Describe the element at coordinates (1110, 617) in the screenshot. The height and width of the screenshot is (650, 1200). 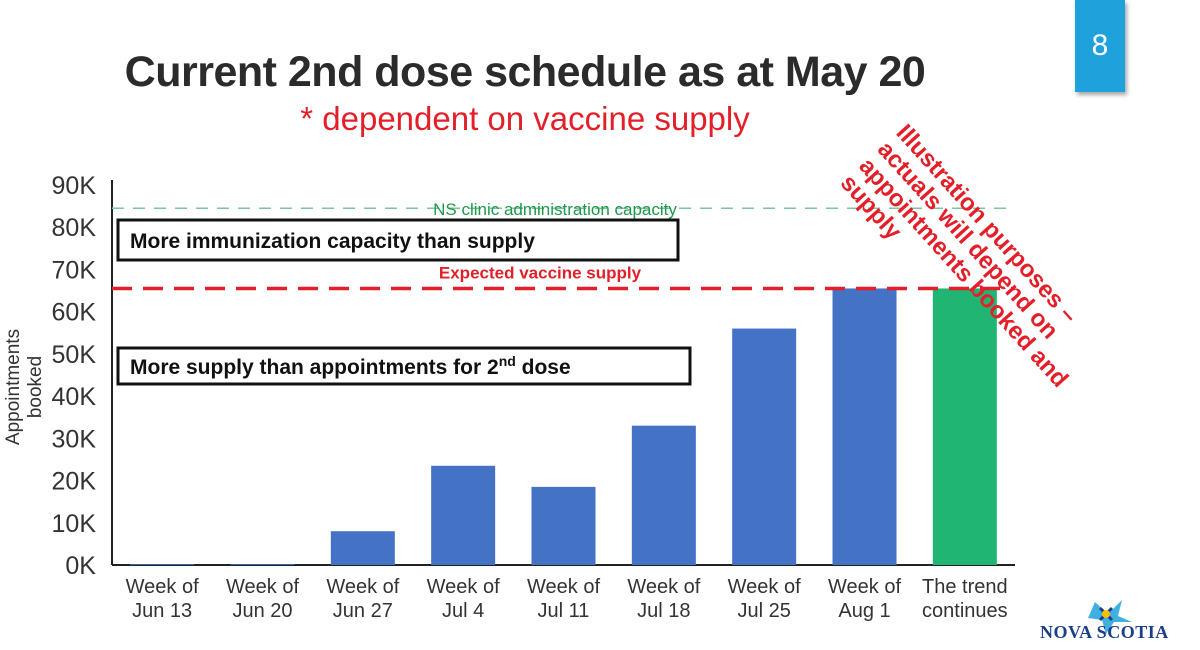
I see `nova-scotia-flag-icon` at that location.